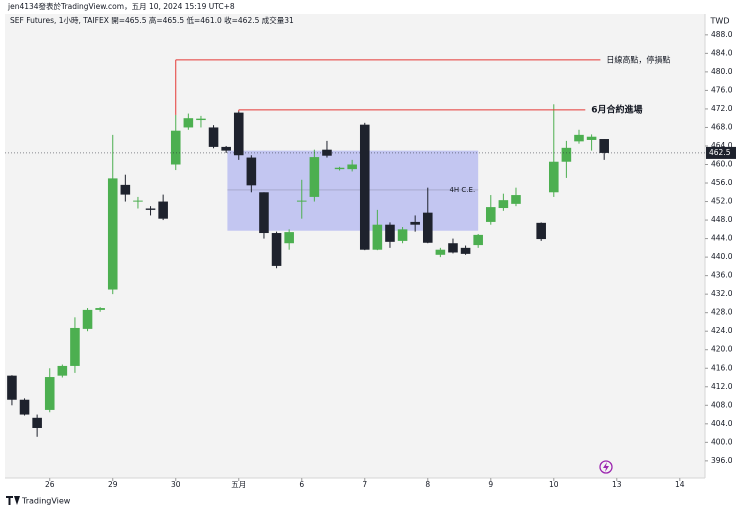  What do you see at coordinates (722, 126) in the screenshot?
I see `y-tick-label: 468.0` at bounding box center [722, 126].